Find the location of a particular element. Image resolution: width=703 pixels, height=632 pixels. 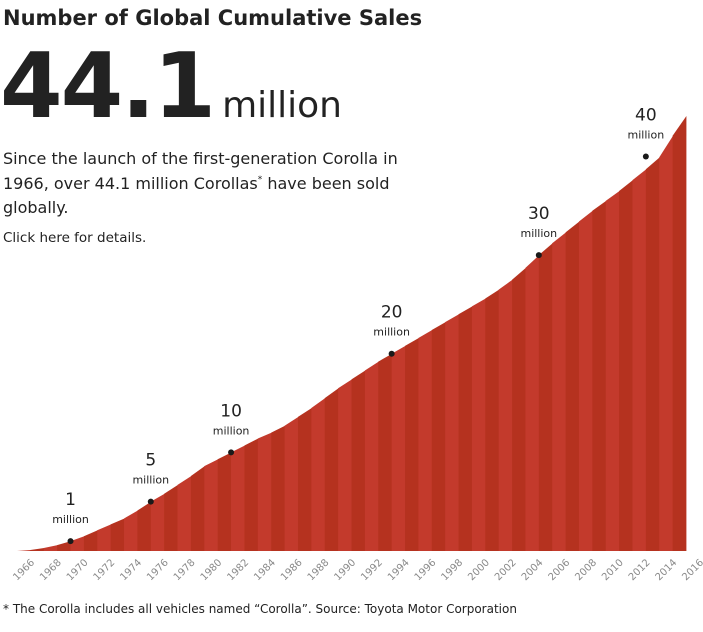

x-tick-label-2012: 2012 is located at coordinates (640, 570).